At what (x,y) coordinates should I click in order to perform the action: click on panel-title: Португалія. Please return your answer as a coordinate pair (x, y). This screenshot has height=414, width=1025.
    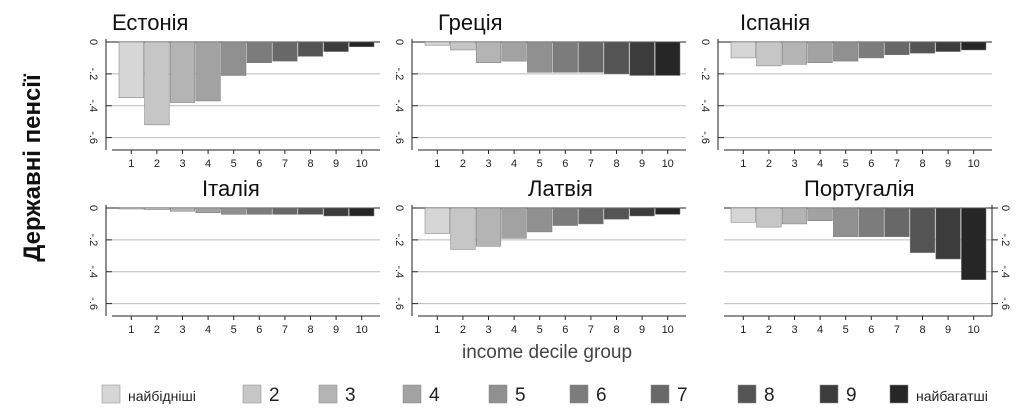
    Looking at the image, I should click on (859, 188).